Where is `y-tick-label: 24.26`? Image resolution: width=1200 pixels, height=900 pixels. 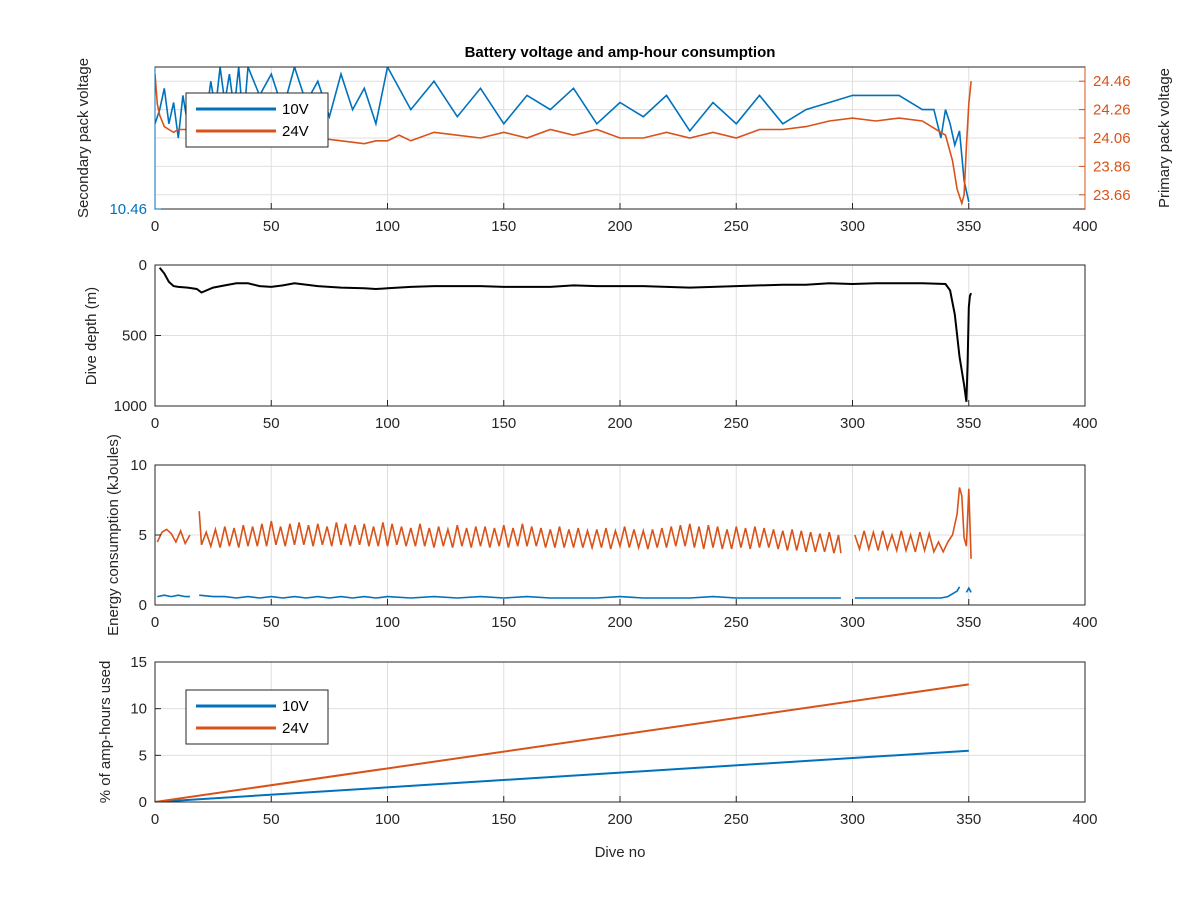 y-tick-label: 24.26 is located at coordinates (1112, 110).